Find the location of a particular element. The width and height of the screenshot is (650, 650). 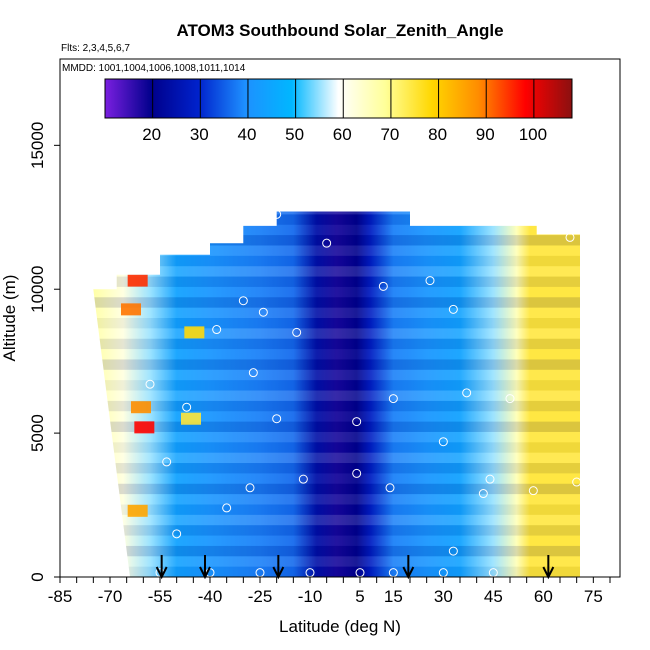

x-tick-label: -10 is located at coordinates (310, 596).